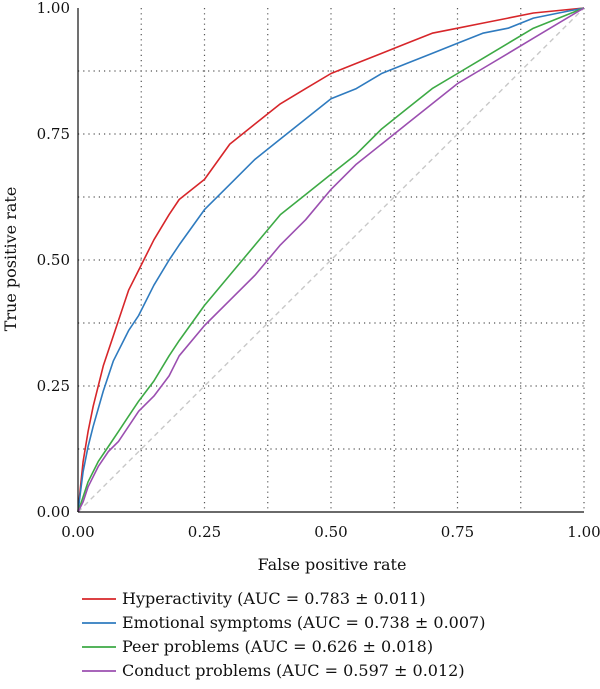 The height and width of the screenshot is (689, 600). I want to click on y-tick-label: 0.25, so click(53, 386).